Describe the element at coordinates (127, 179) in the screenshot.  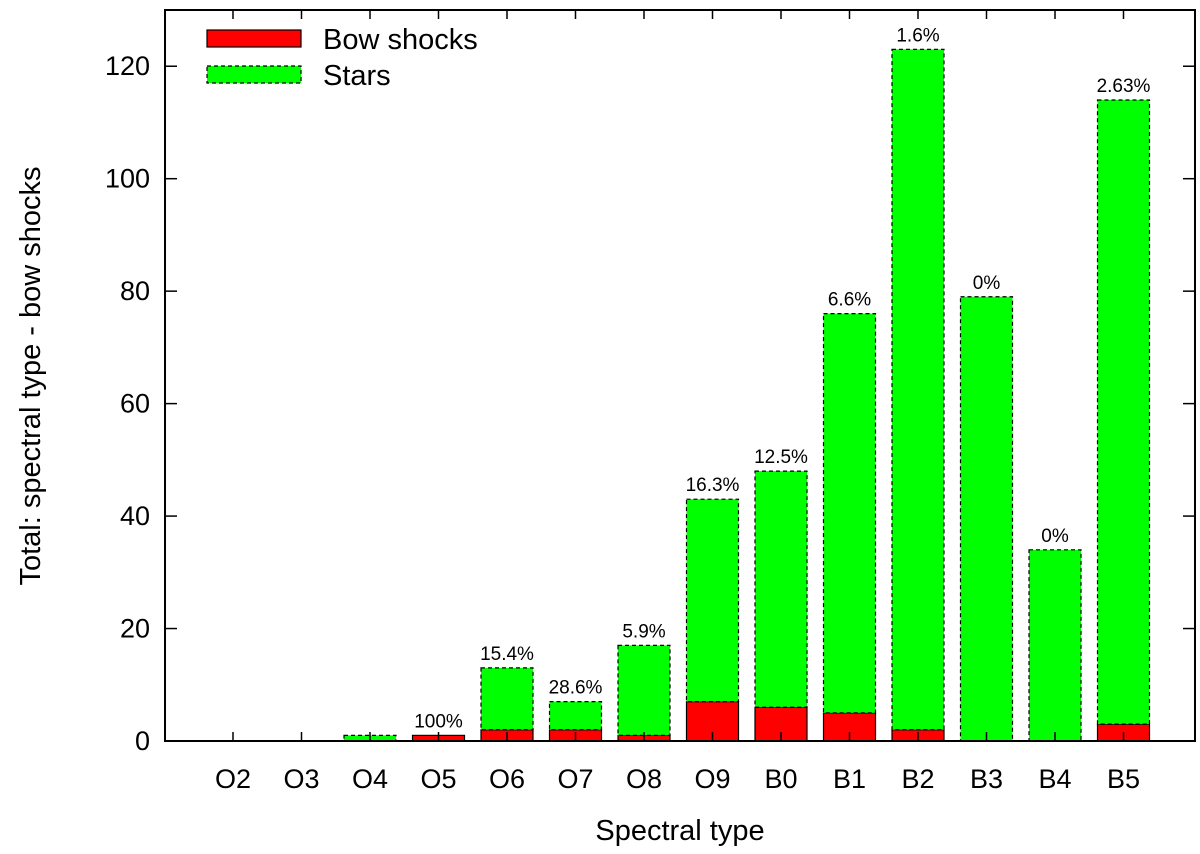
I see `y-tick-label: 100` at that location.